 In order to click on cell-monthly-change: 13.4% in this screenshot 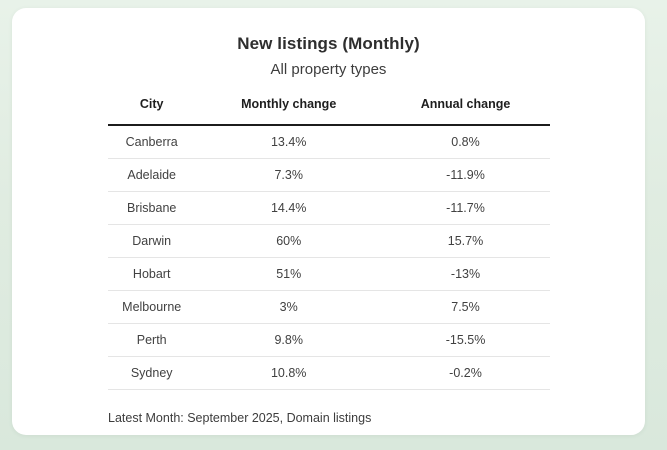, I will do `click(288, 142)`.